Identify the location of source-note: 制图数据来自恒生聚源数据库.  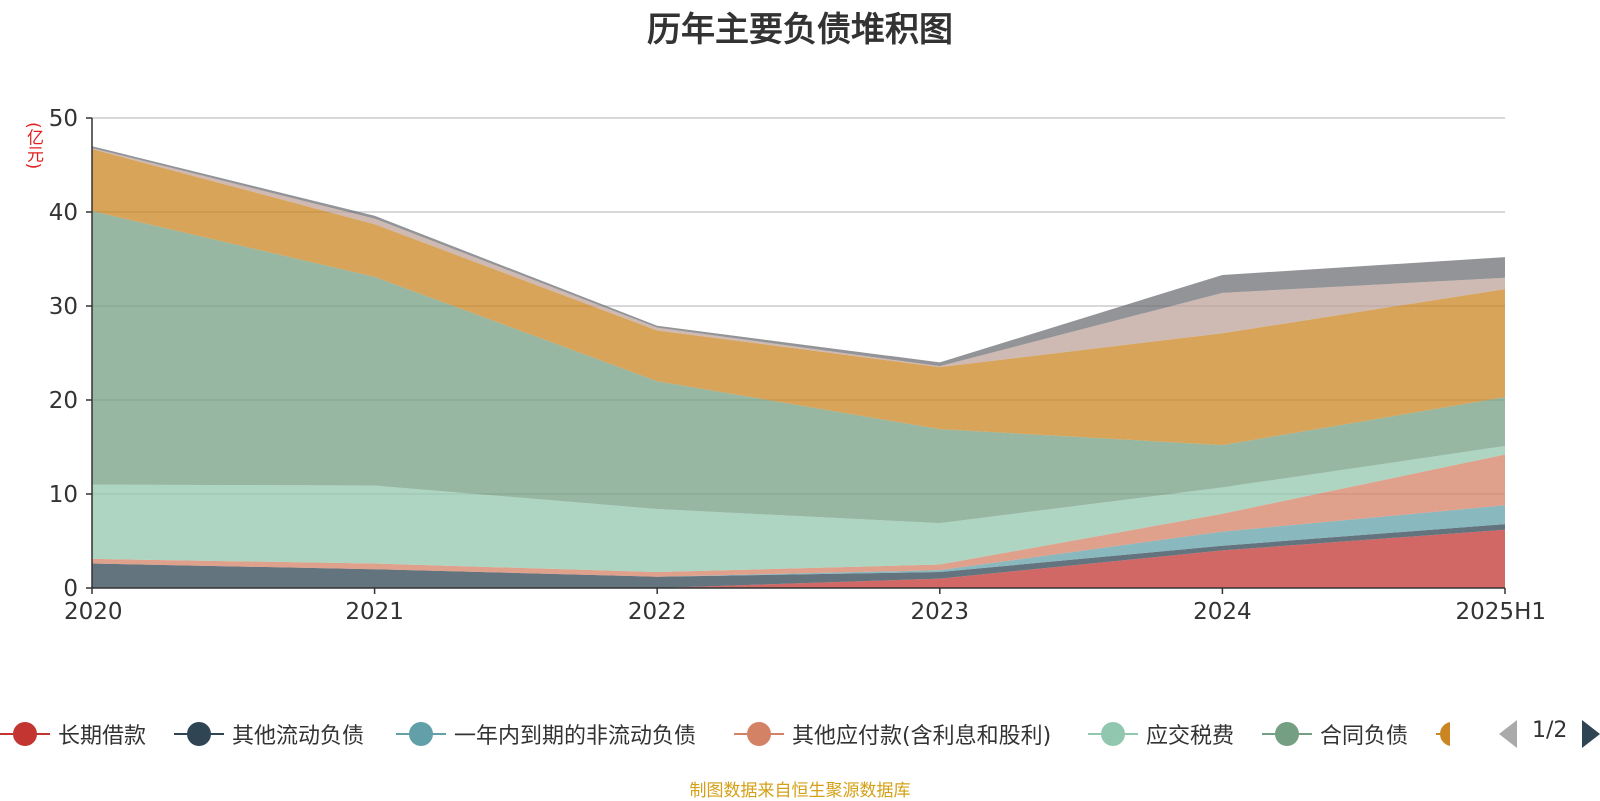
(800, 791).